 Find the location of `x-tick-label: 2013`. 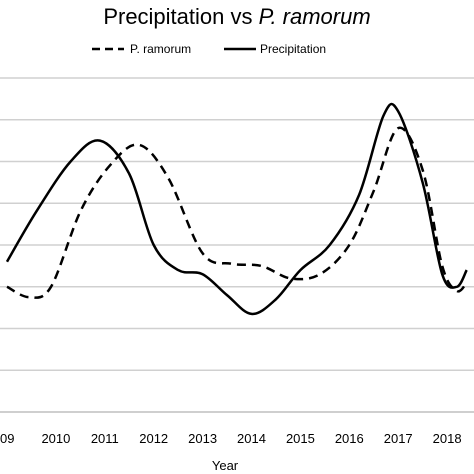

x-tick-label: 2013 is located at coordinates (202, 438).